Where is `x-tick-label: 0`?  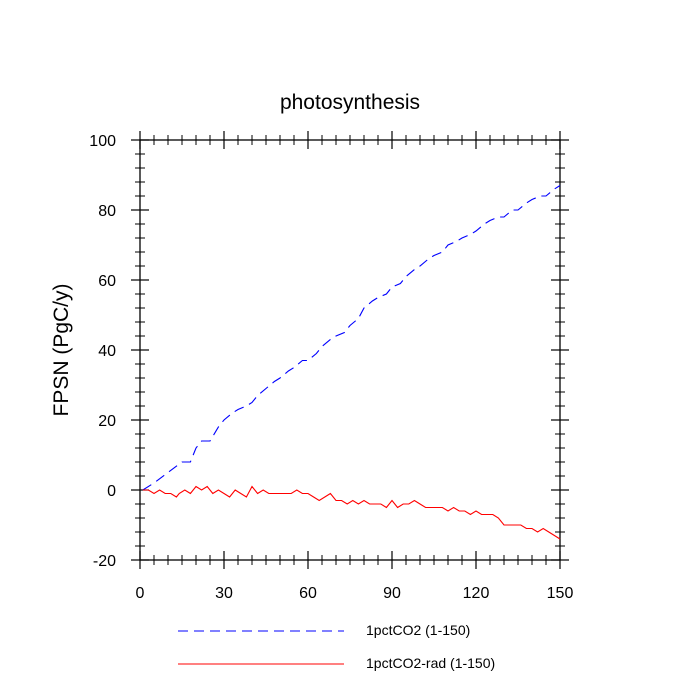
x-tick-label: 0 is located at coordinates (140, 593).